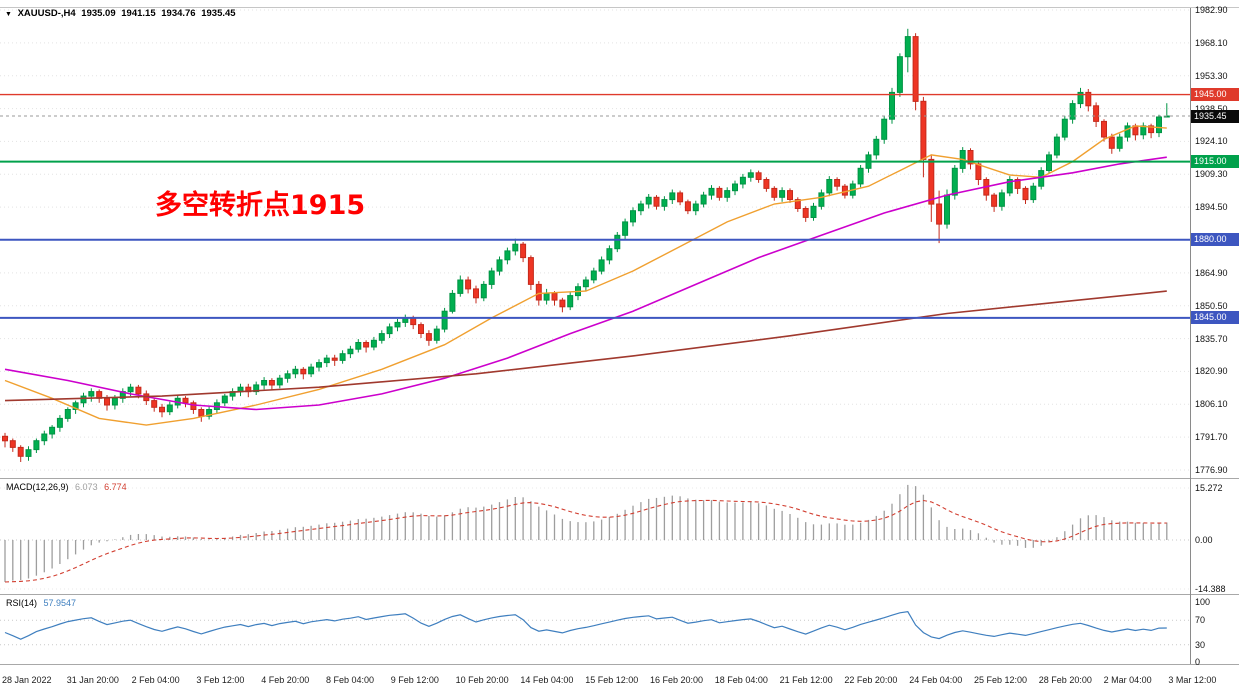  What do you see at coordinates (1211, 437) in the screenshot?
I see `price-tick-label: 1791.70` at bounding box center [1211, 437].